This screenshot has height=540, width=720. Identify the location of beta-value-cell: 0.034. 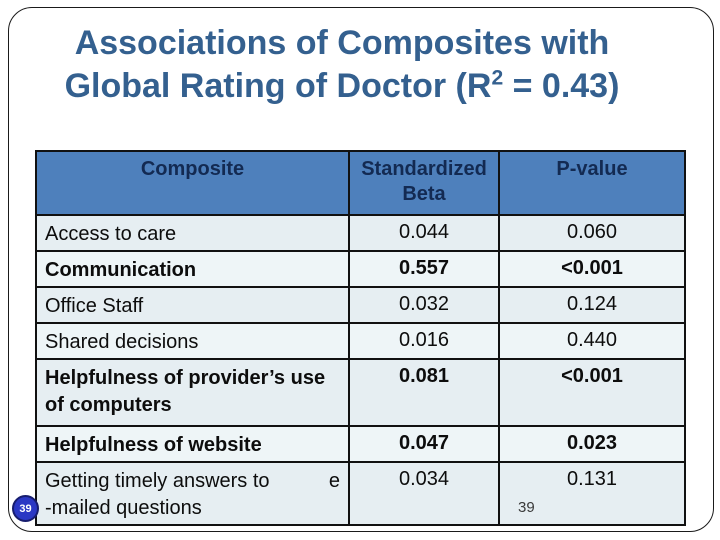
(424, 493).